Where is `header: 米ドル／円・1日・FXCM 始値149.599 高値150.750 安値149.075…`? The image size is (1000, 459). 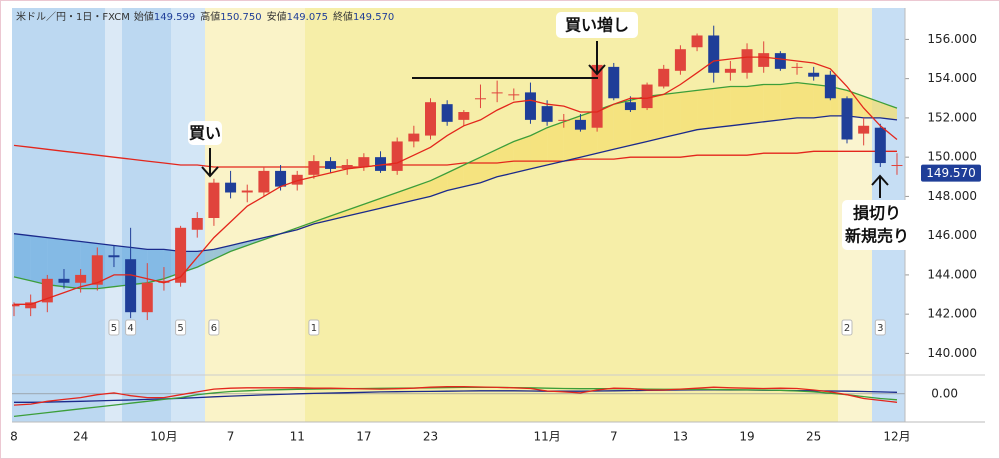
header: 米ドル／円・1日・FXCM 始値149.599 高値150.750 安値149.075… is located at coordinates (205, 16).